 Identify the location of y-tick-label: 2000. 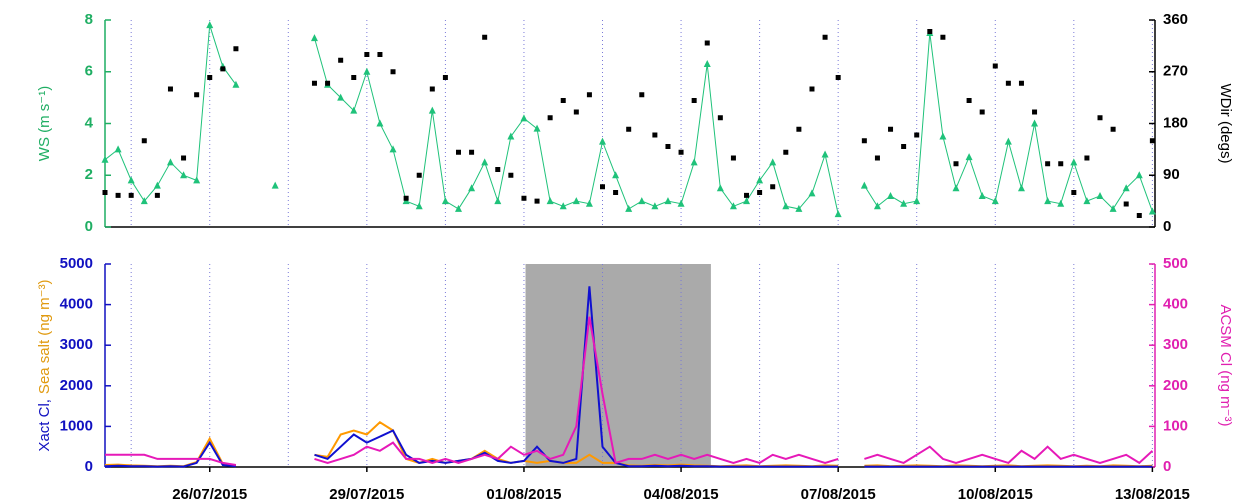
(76, 385).